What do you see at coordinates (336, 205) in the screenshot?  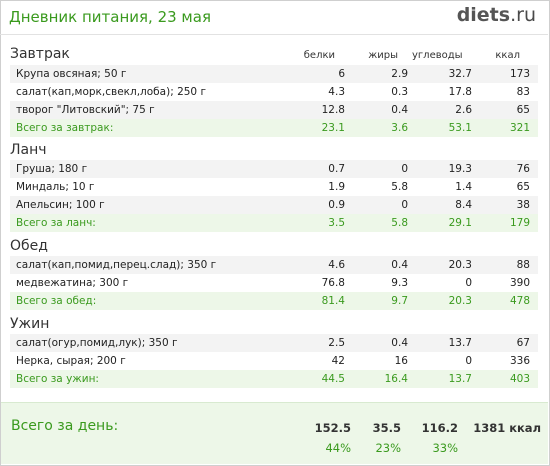 I see `protein-value: 0.9` at bounding box center [336, 205].